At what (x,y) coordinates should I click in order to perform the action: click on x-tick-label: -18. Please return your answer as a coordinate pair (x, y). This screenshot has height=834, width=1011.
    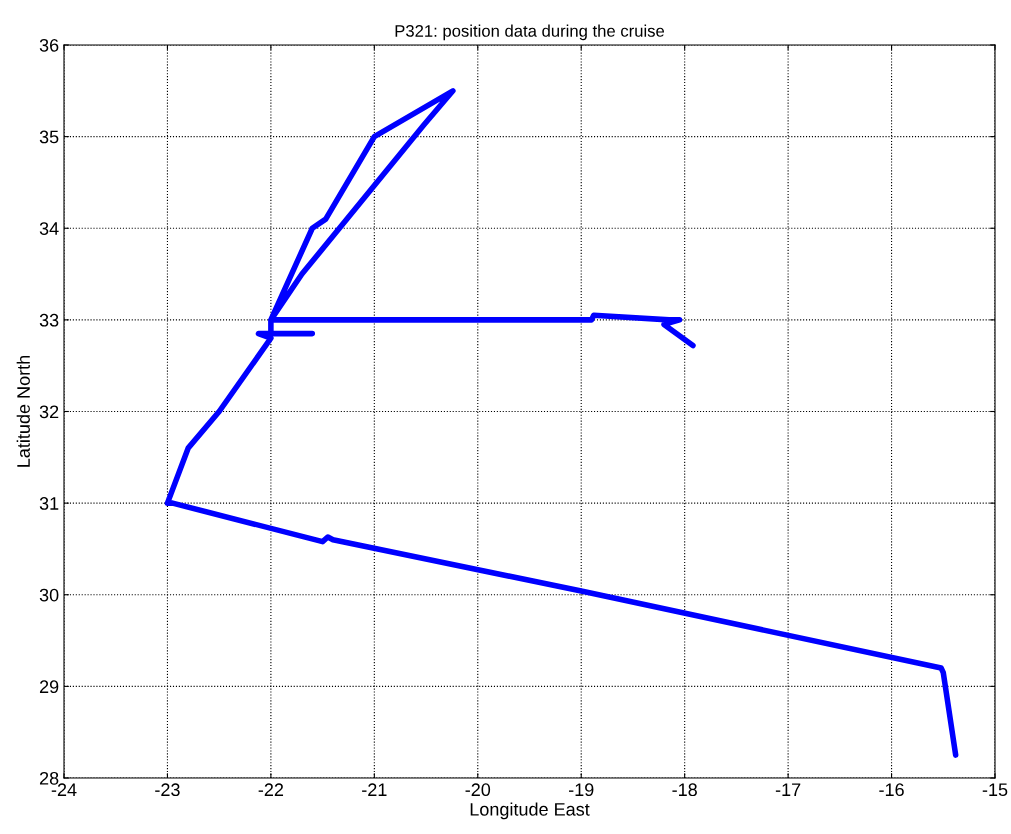
    Looking at the image, I should click on (684, 790).